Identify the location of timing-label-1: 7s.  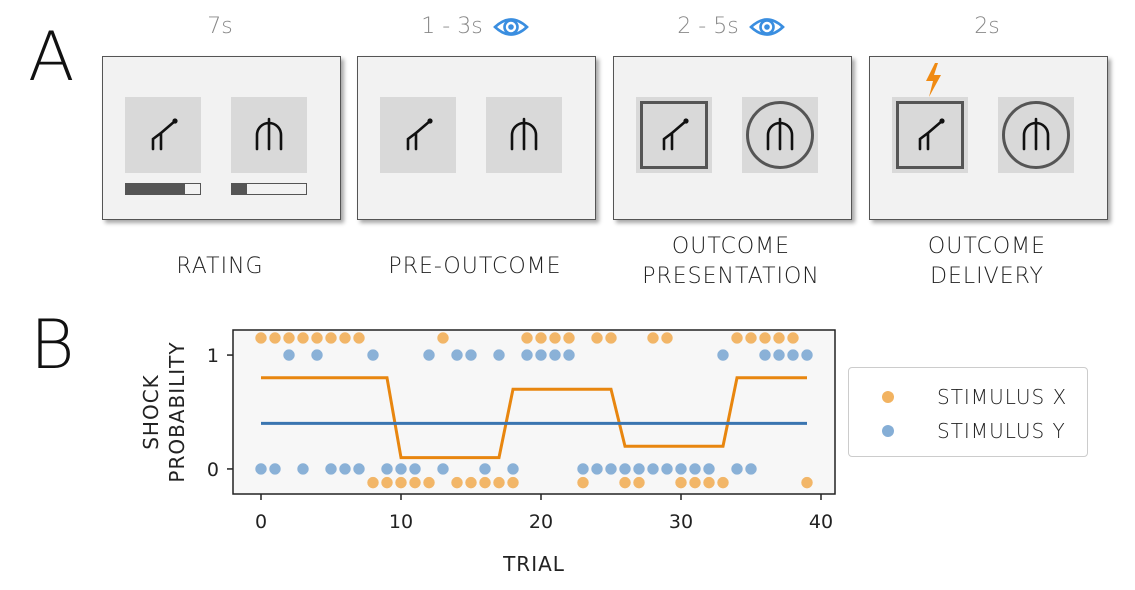
(220, 26).